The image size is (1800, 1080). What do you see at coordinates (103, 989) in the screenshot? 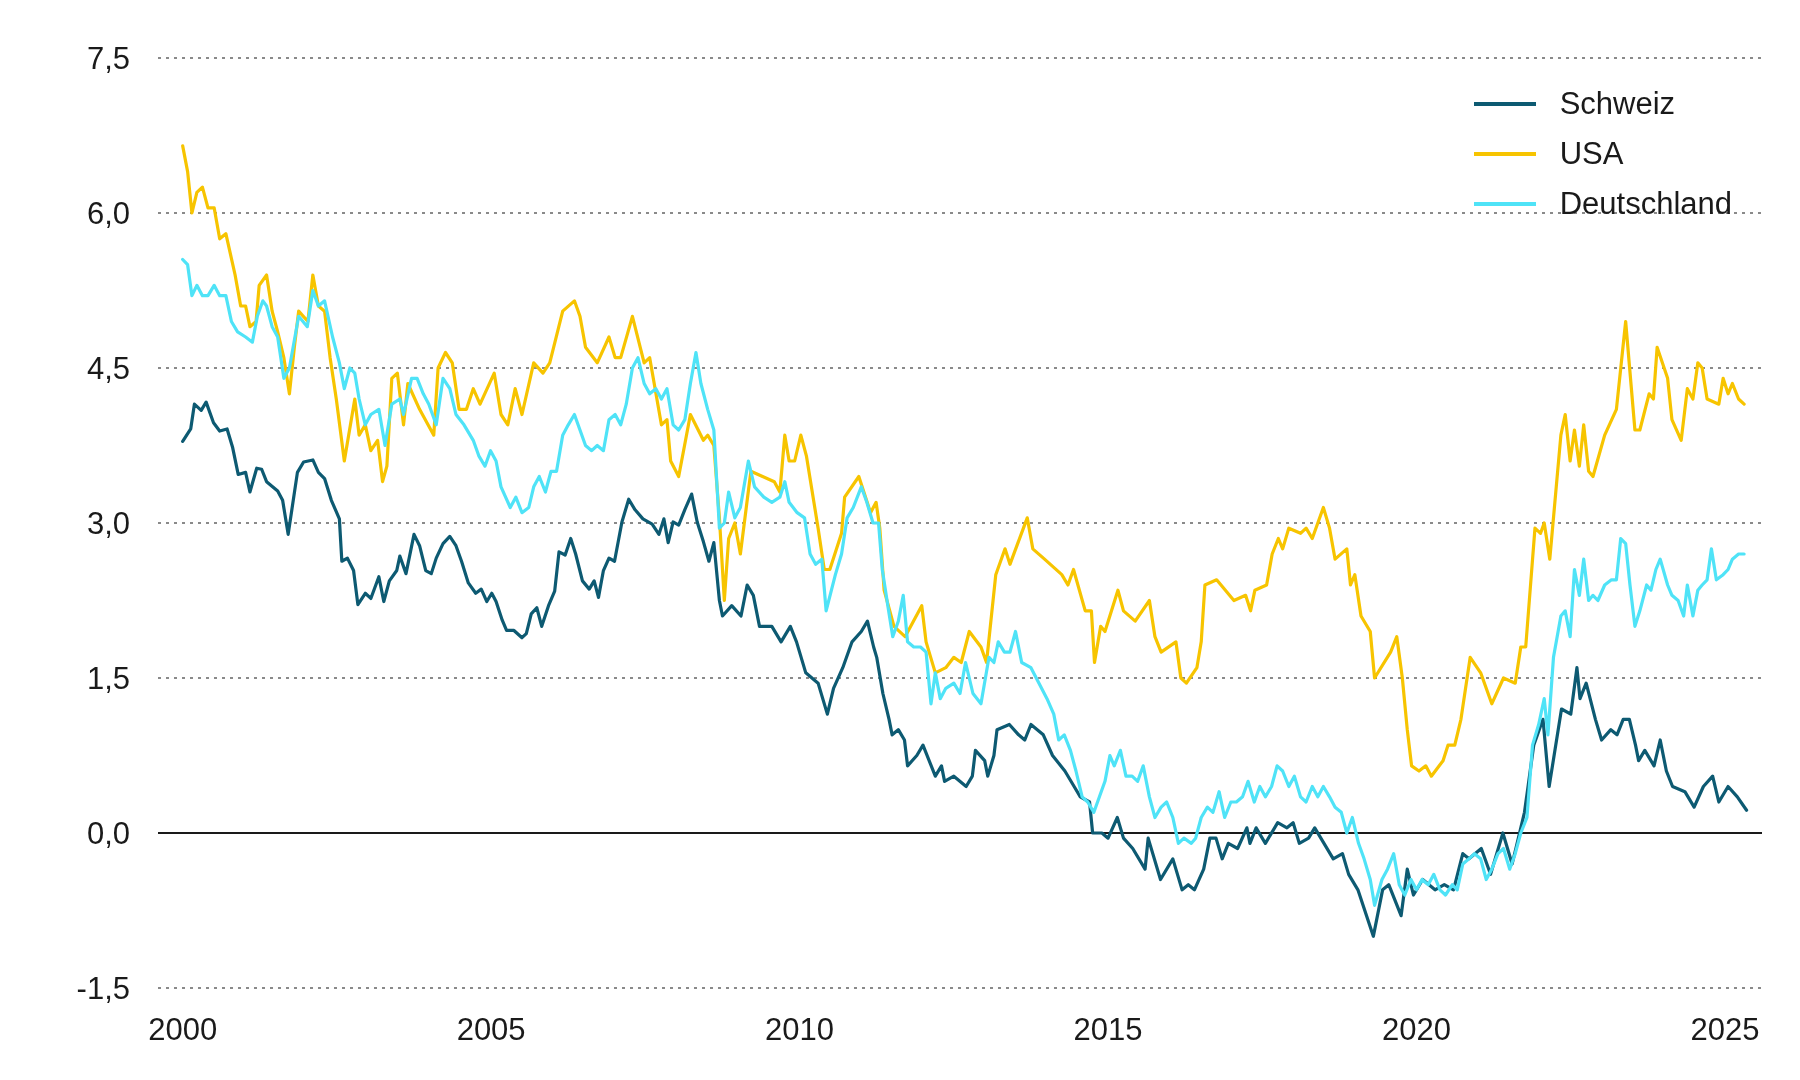
I see `y-tick-label: -1,5` at bounding box center [103, 989].